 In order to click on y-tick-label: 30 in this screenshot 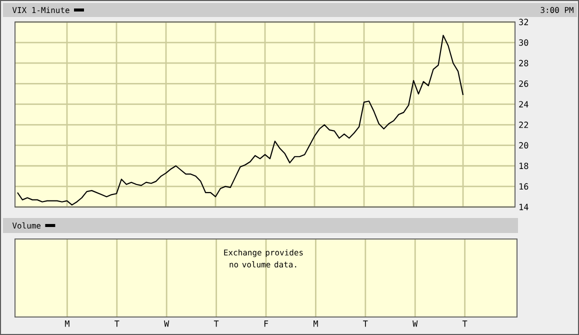, I will do `click(523, 42)`.